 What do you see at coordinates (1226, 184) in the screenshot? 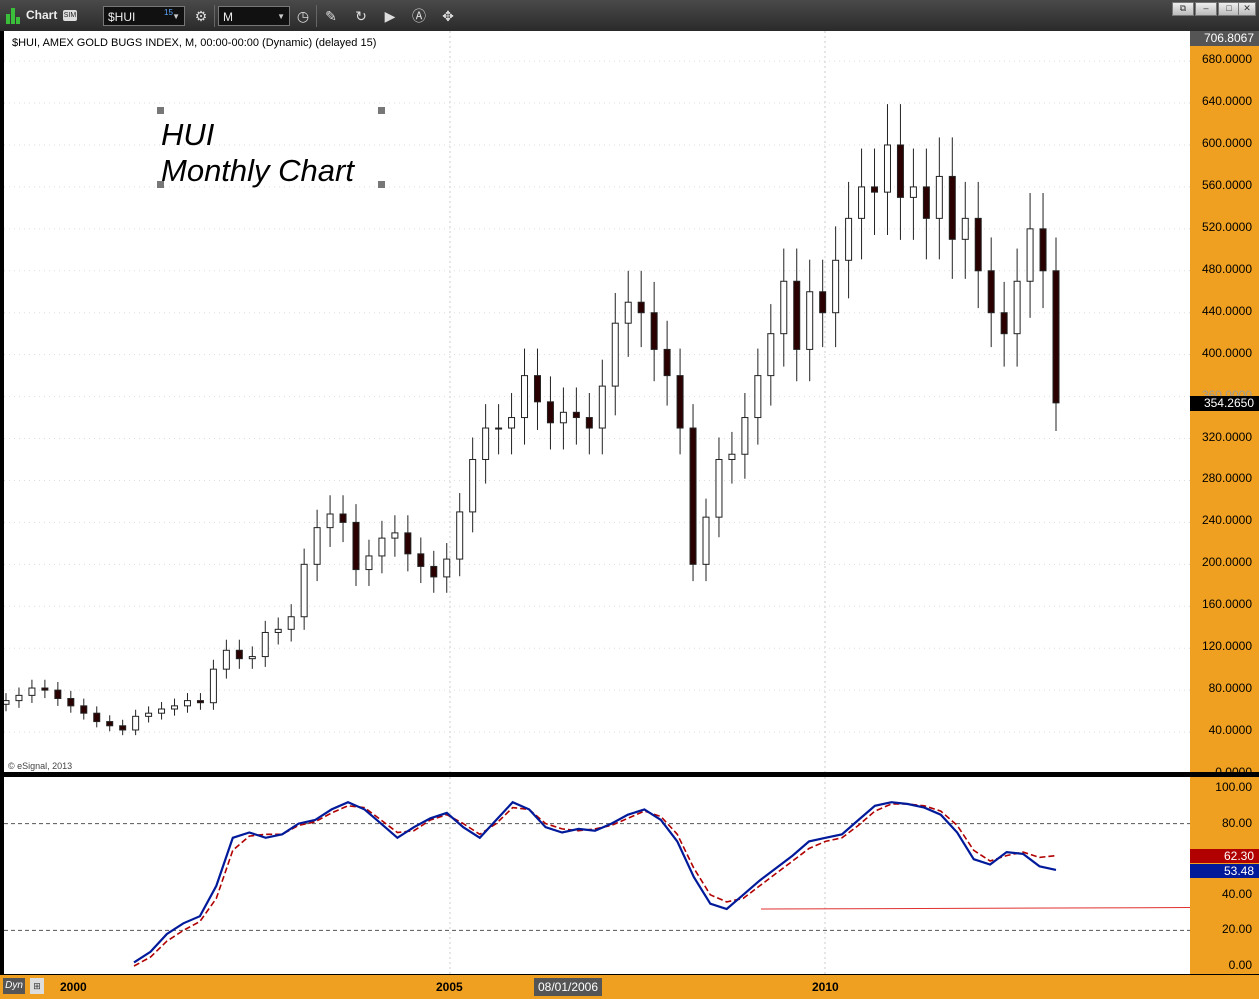
I see `price-tick-label: 560.0000` at bounding box center [1226, 184].